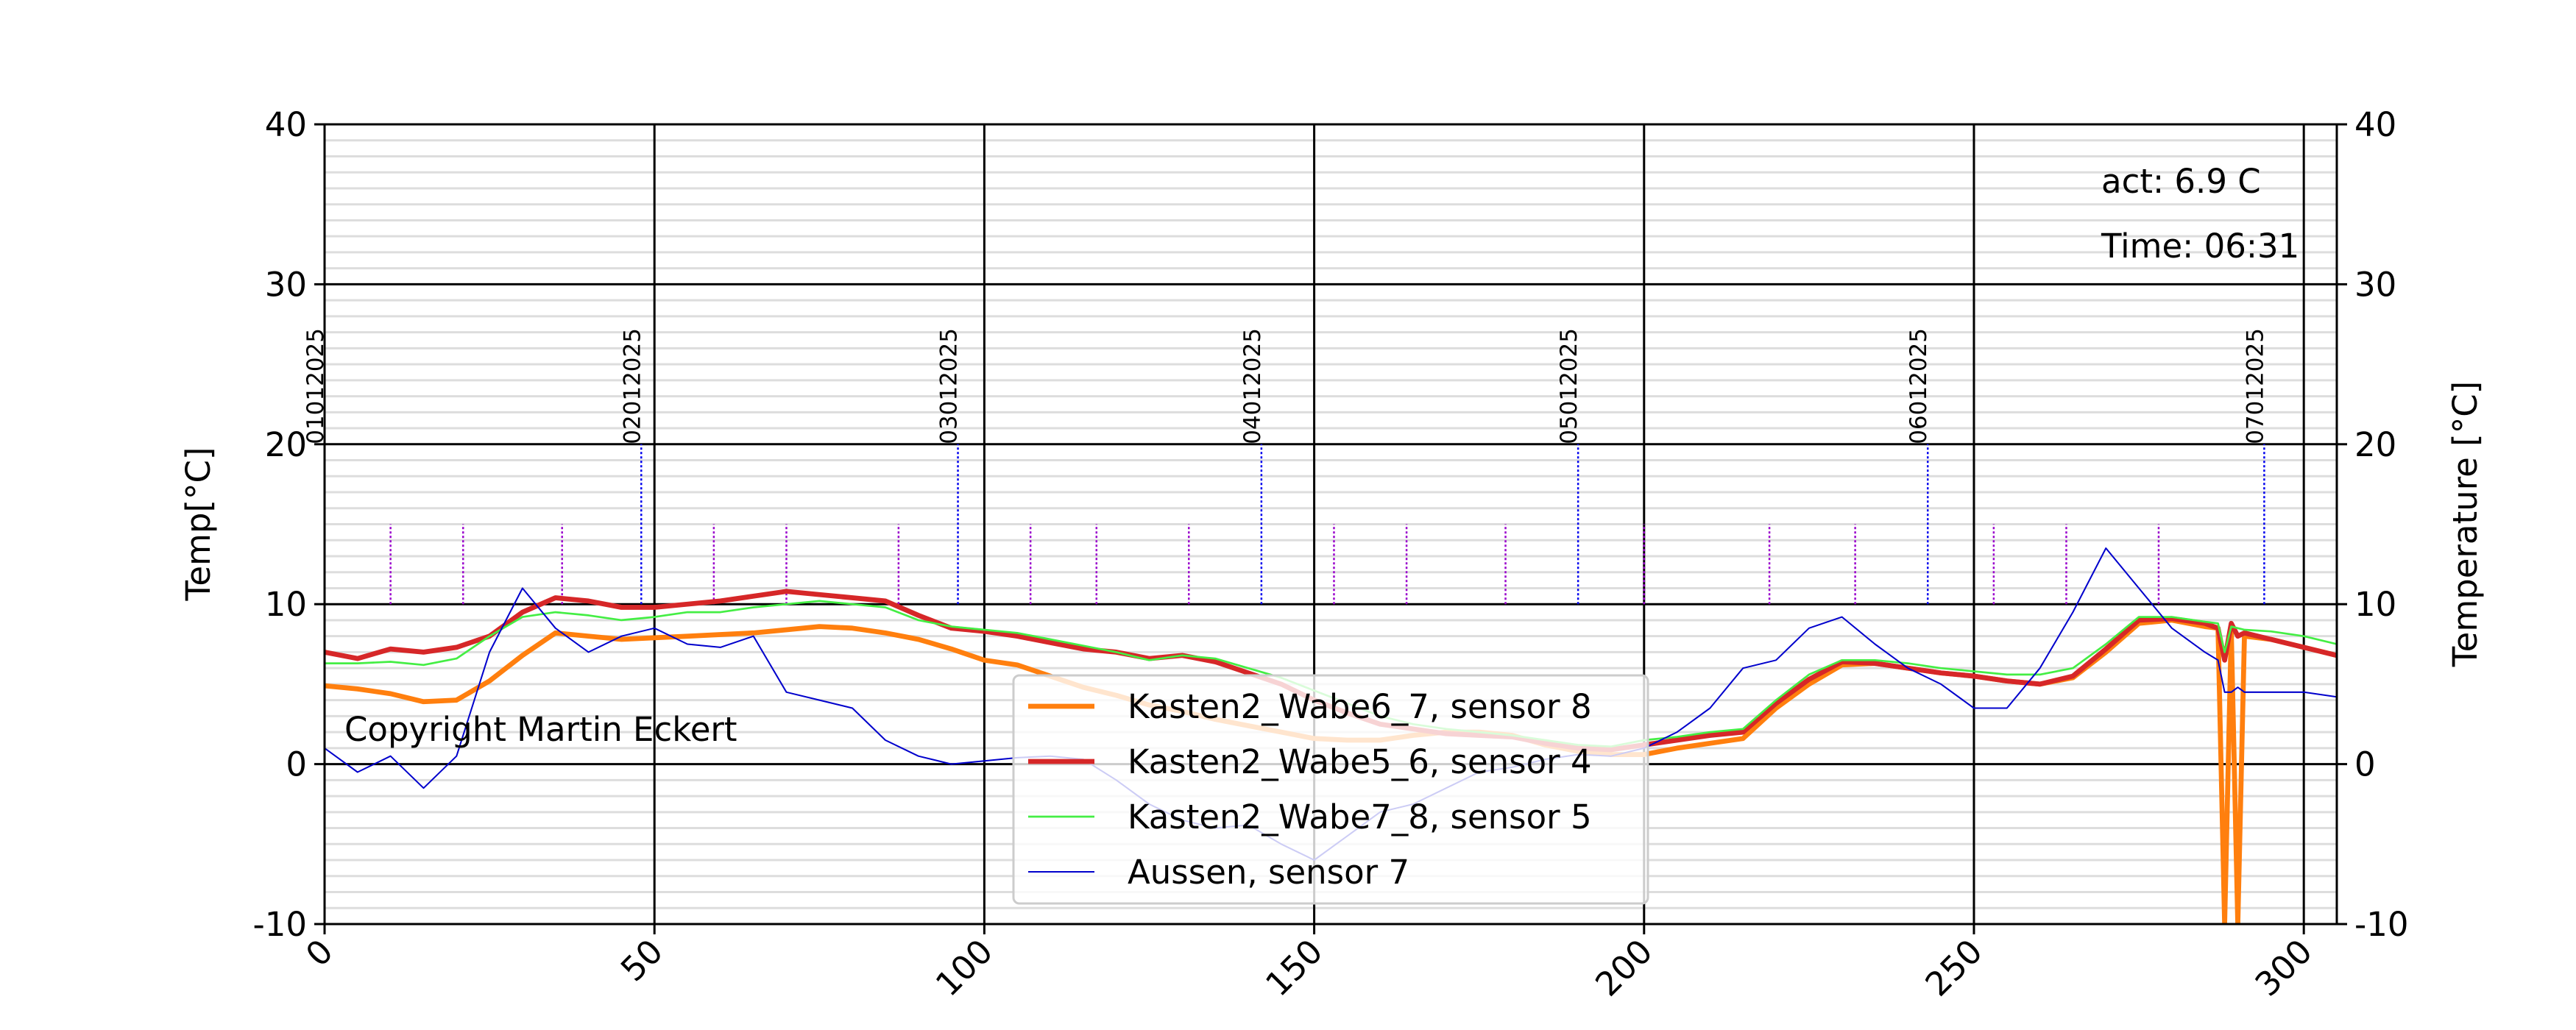 The width and height of the screenshot is (2576, 1030). I want to click on y2-tick-label: 0, so click(2365, 765).